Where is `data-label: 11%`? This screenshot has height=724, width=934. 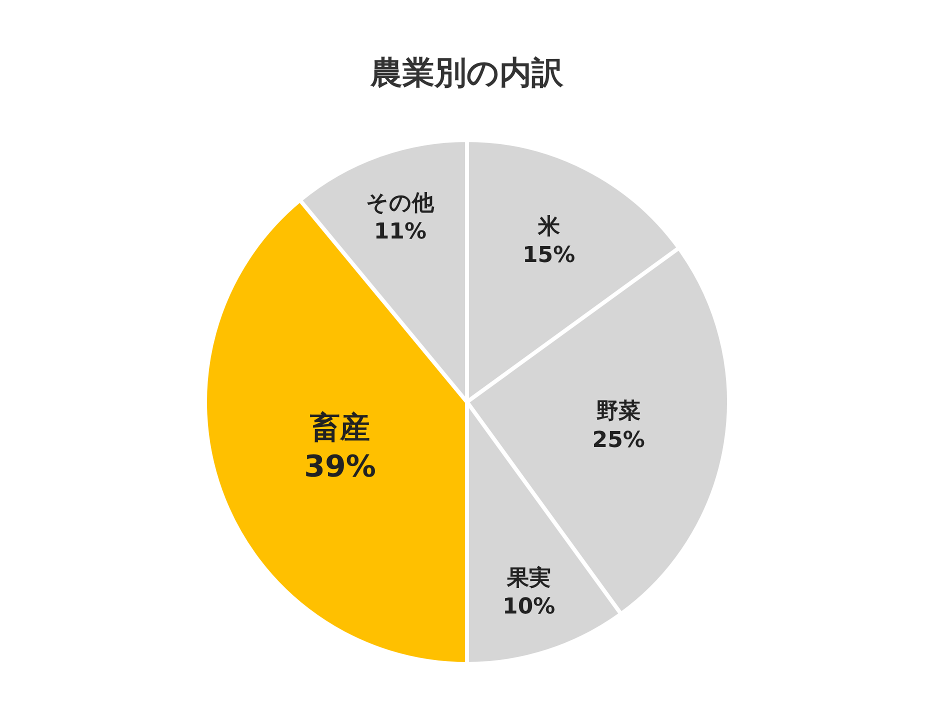
data-label: 11% is located at coordinates (400, 232).